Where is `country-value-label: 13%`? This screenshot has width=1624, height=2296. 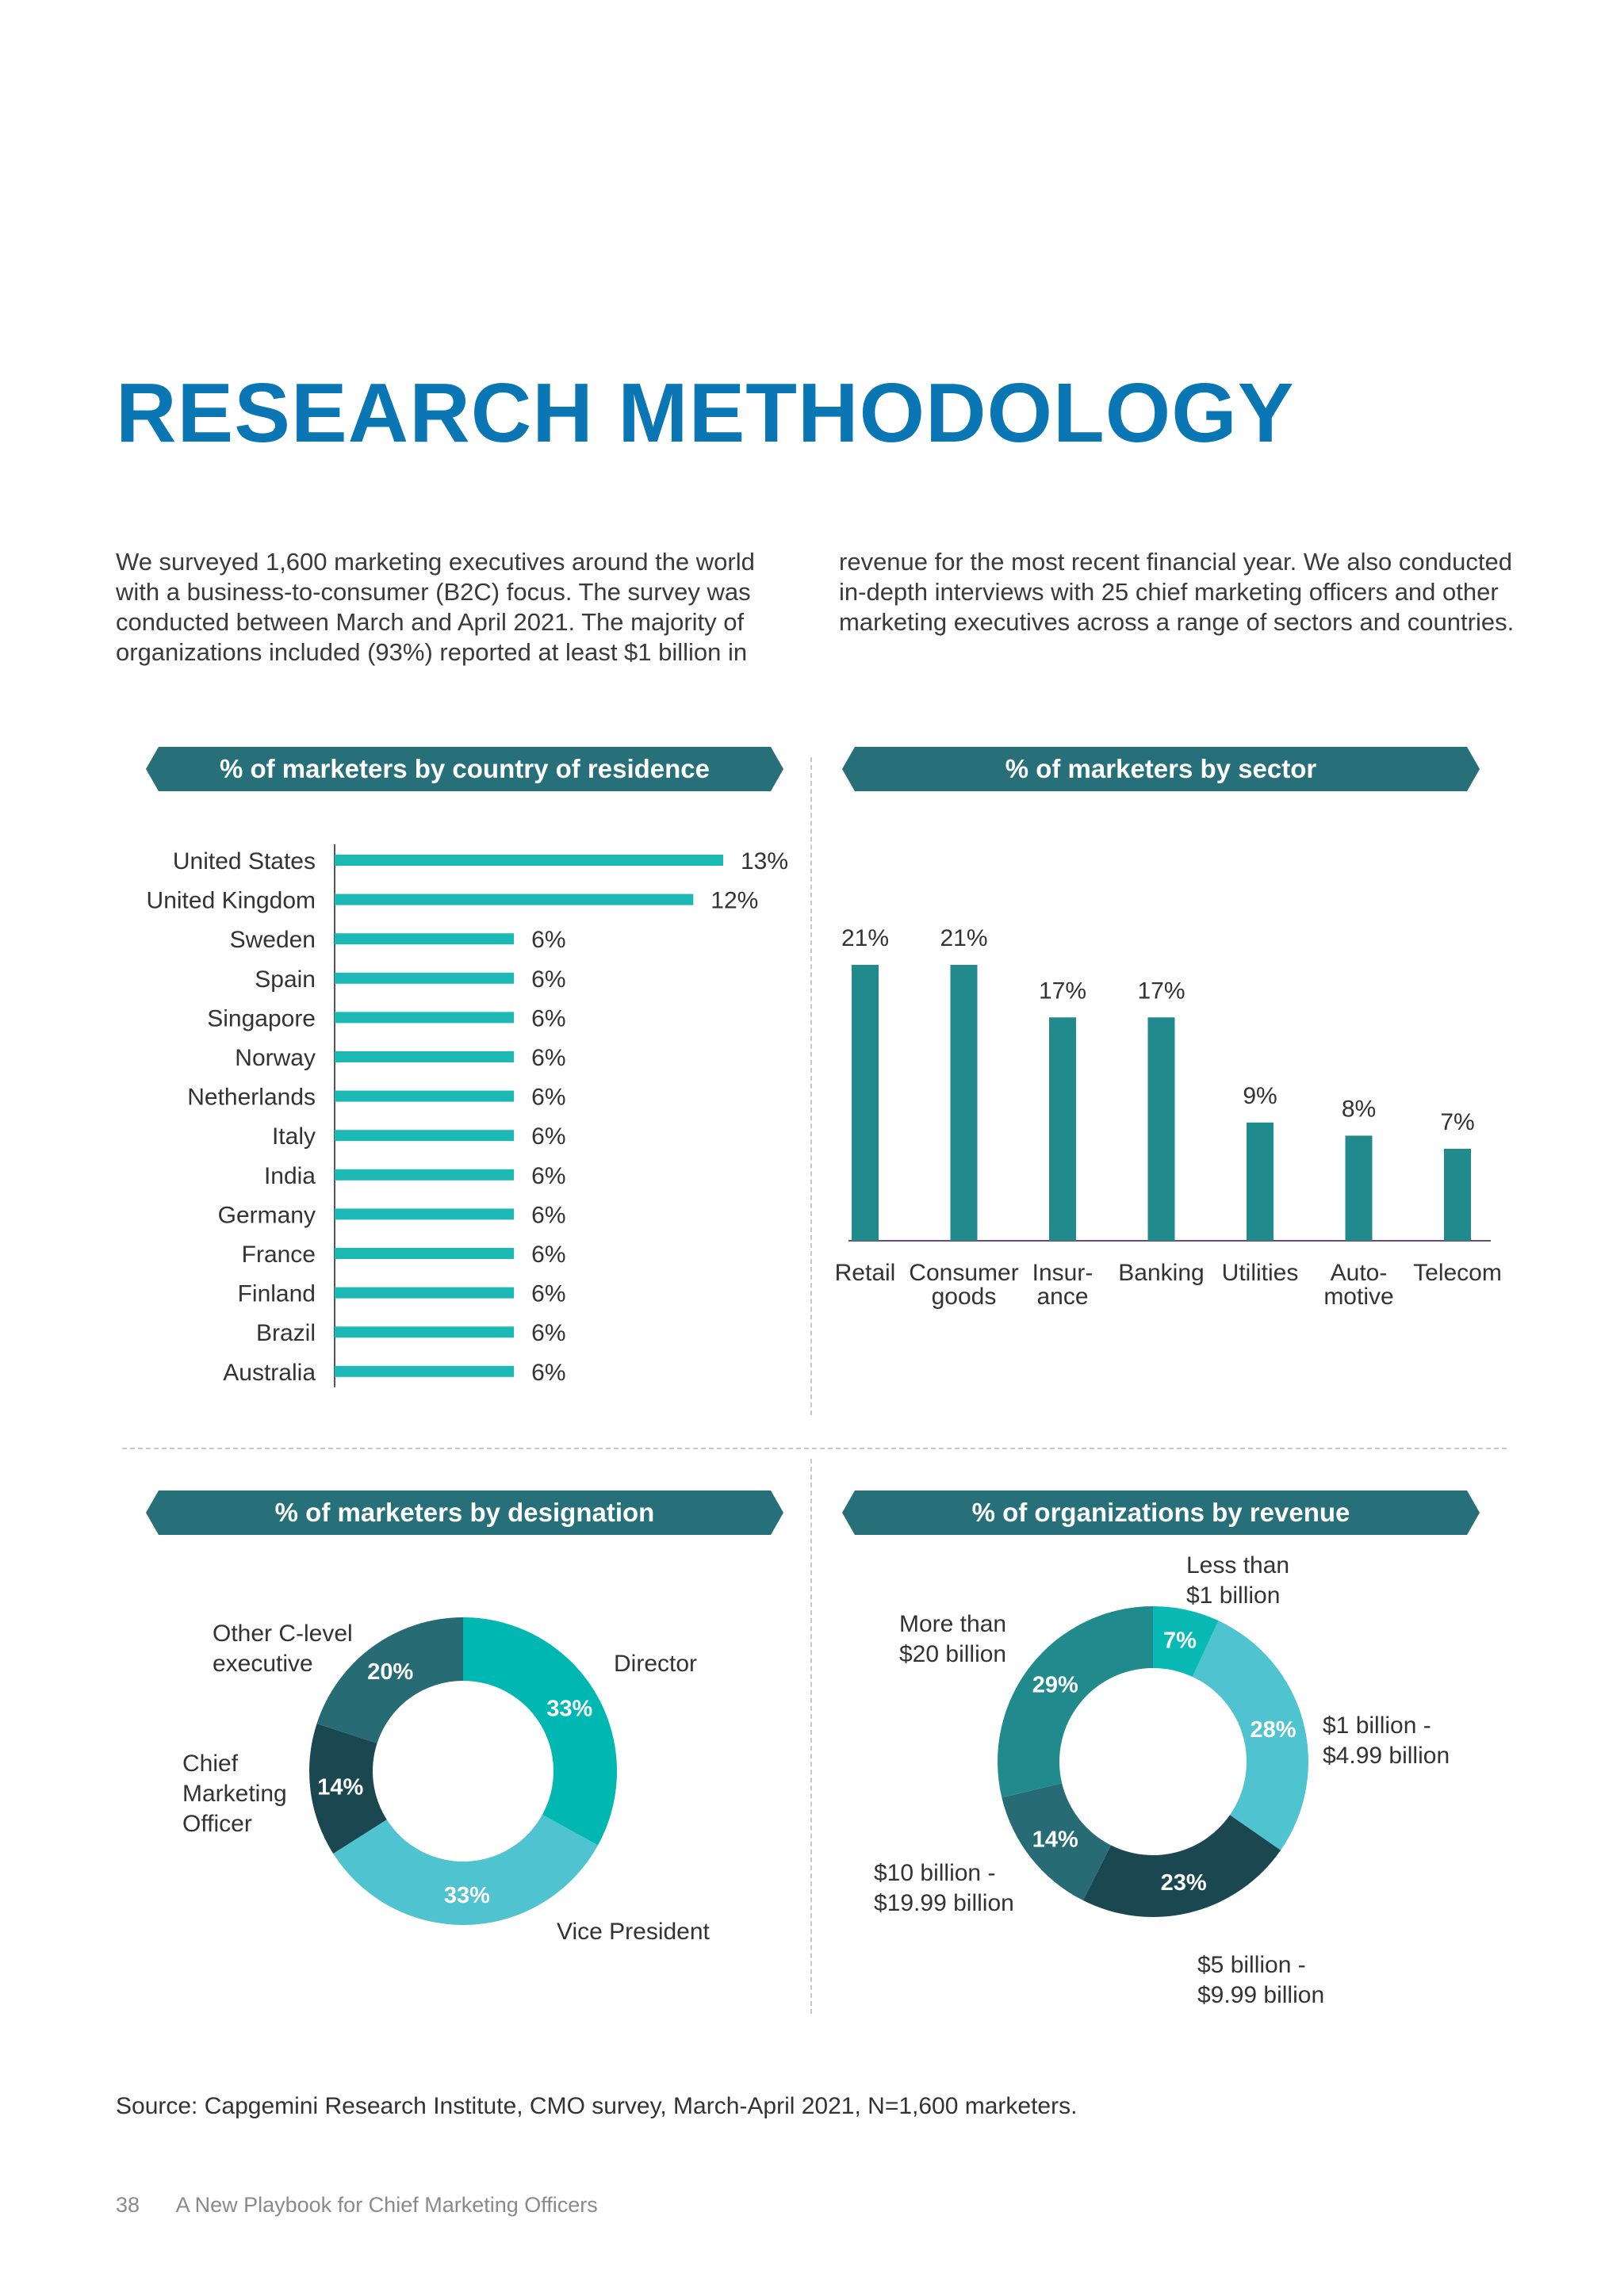 country-value-label: 13% is located at coordinates (764, 861).